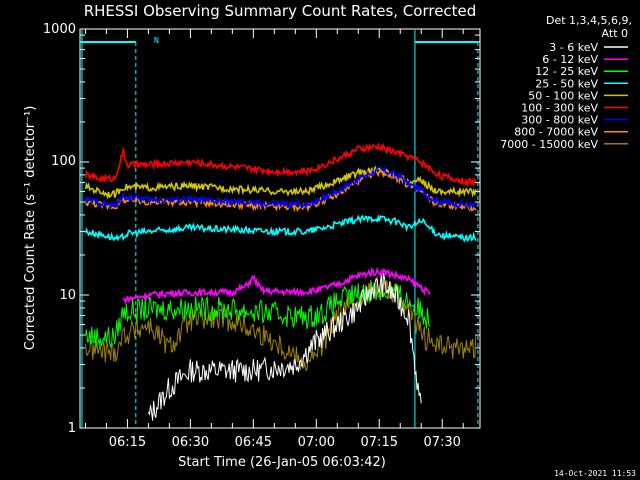 The image size is (640, 480). I want to click on x-tick-label: 06:15, so click(127, 442).